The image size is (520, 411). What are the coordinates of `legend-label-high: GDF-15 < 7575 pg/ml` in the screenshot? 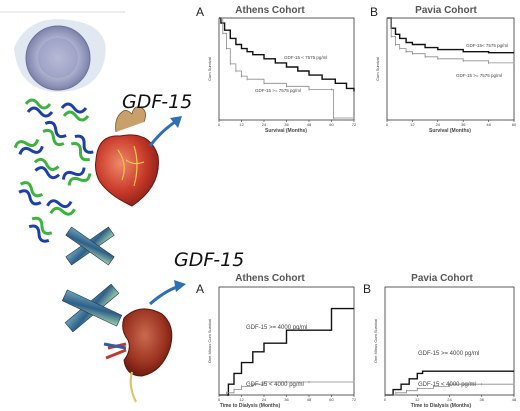 It's located at (305, 57).